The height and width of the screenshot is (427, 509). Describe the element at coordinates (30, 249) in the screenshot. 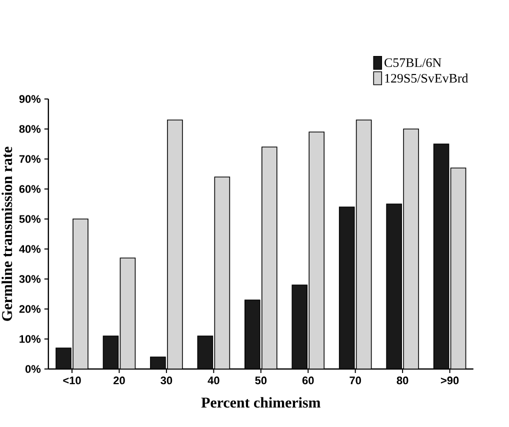

I see `y-tick-label: 40%` at that location.